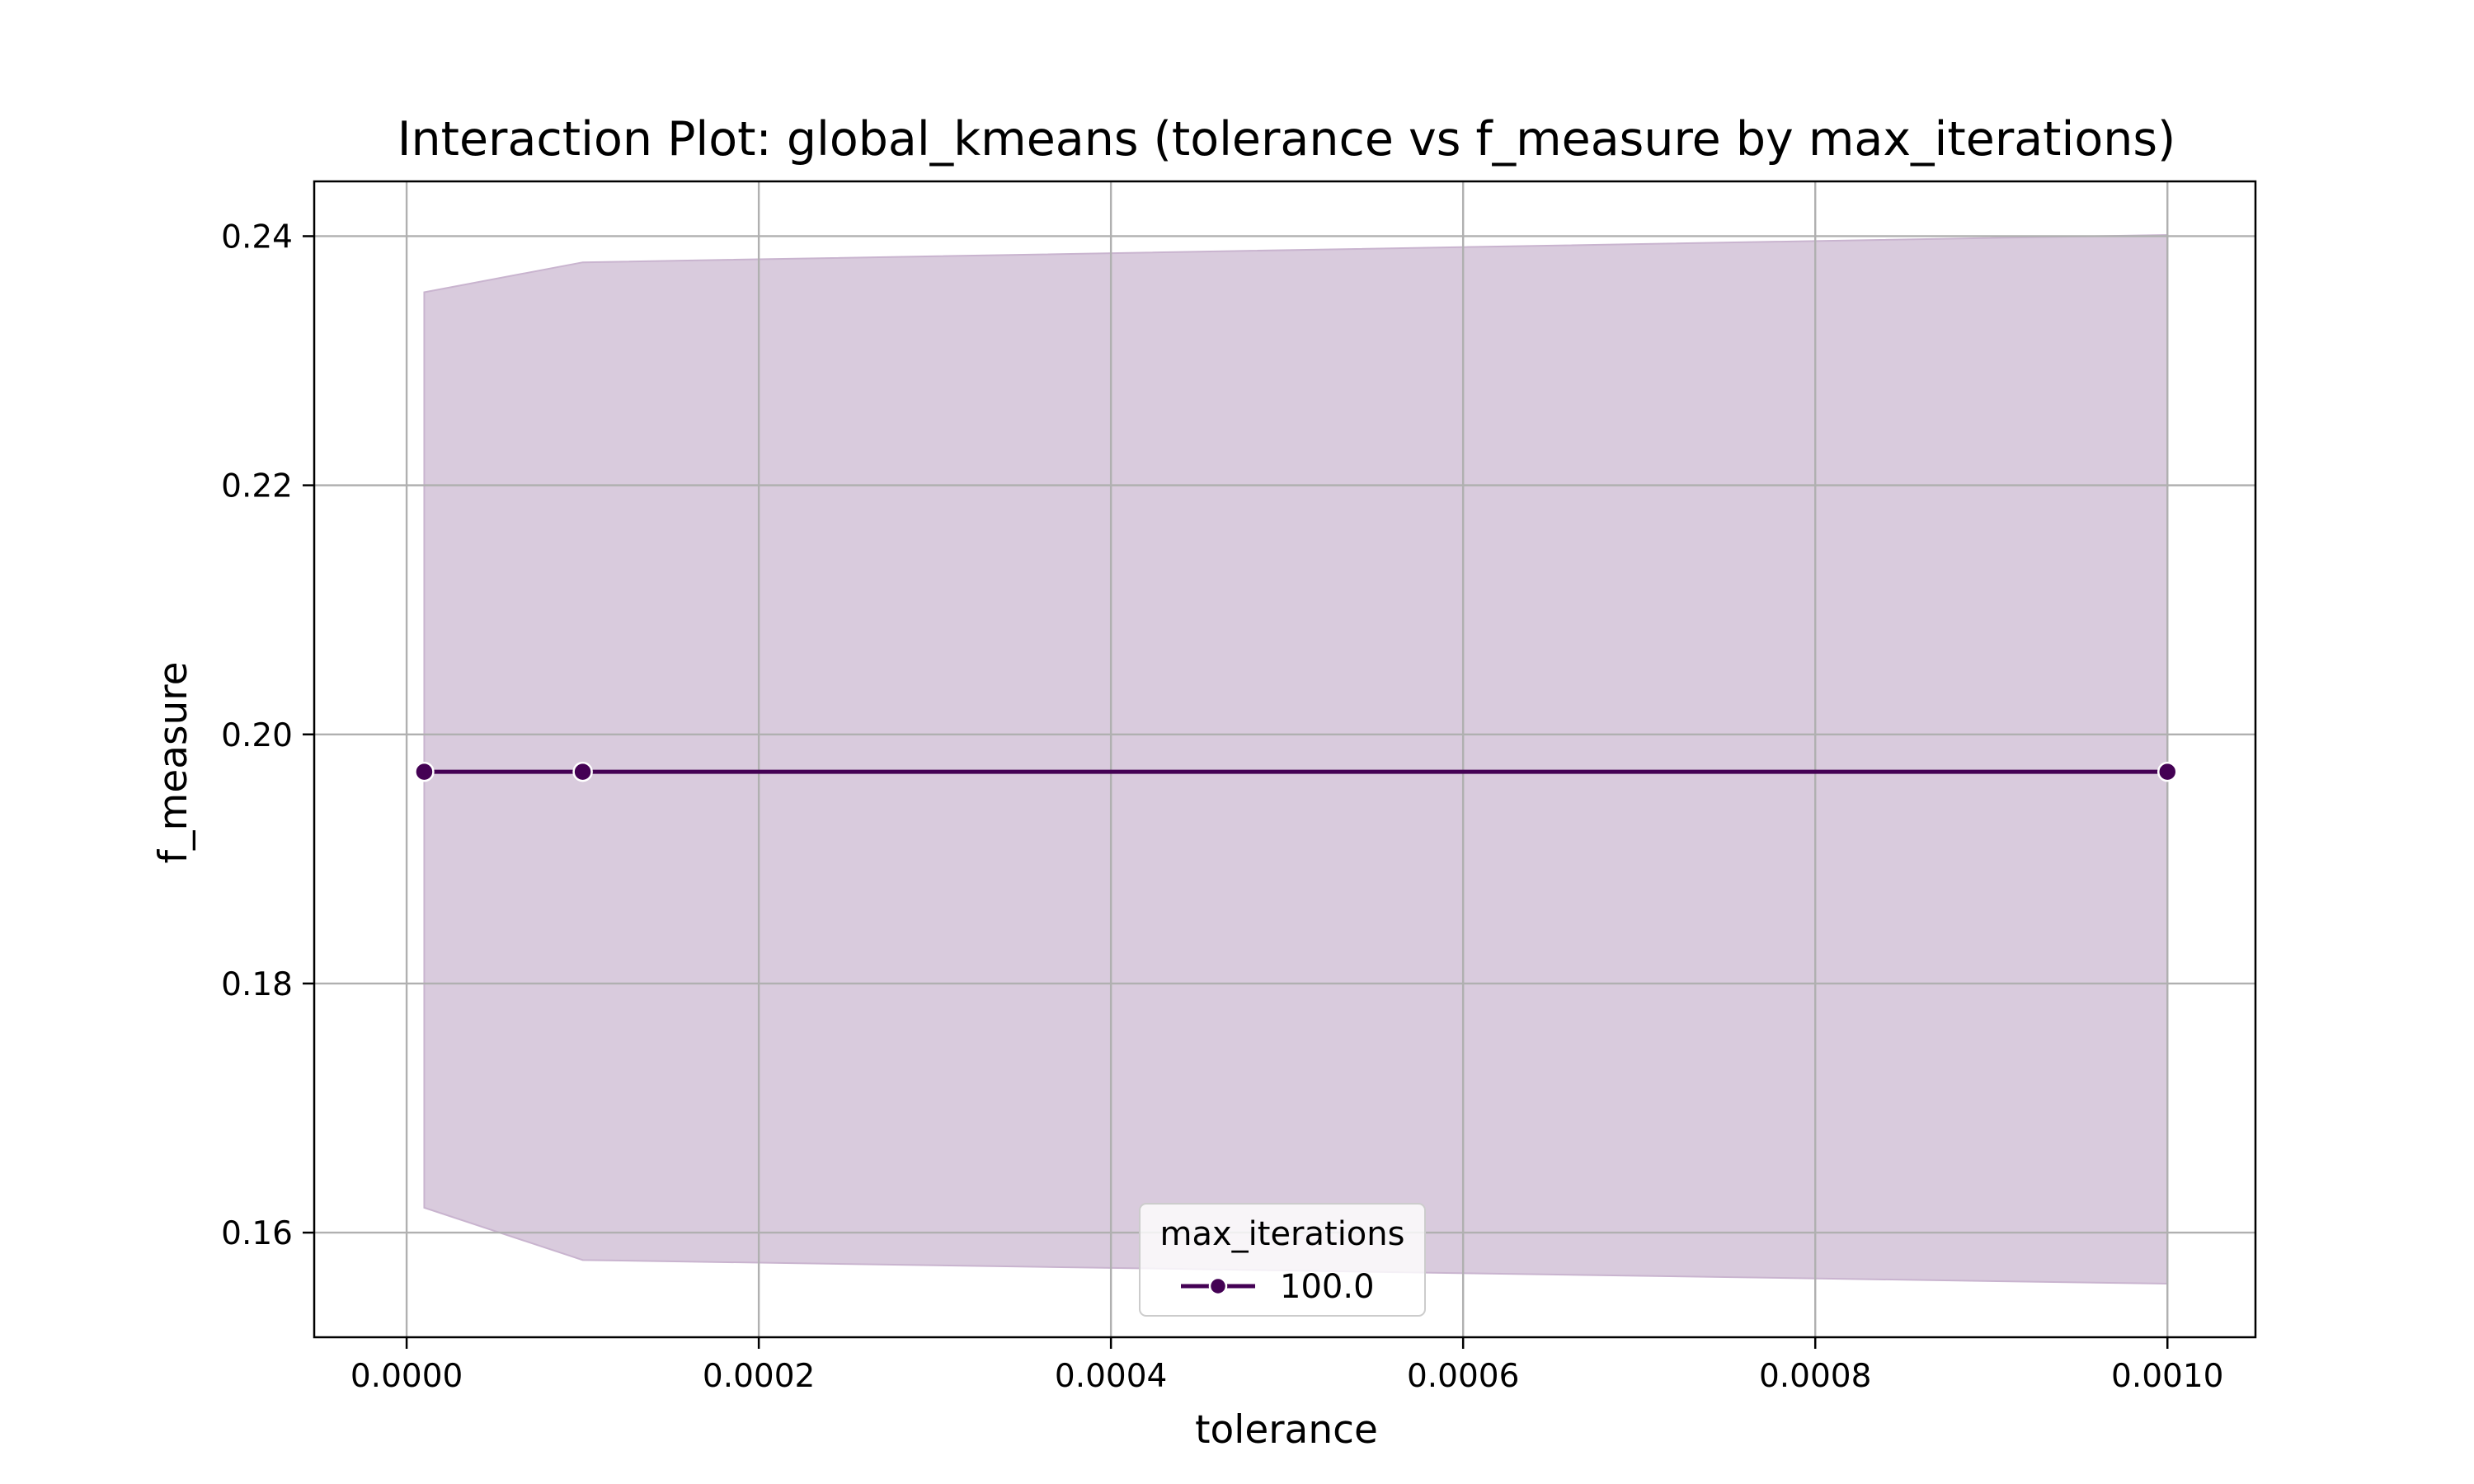 The width and height of the screenshot is (2474, 1484). Describe the element at coordinates (257, 1233) in the screenshot. I see `y-tick-label: 0.16` at that location.